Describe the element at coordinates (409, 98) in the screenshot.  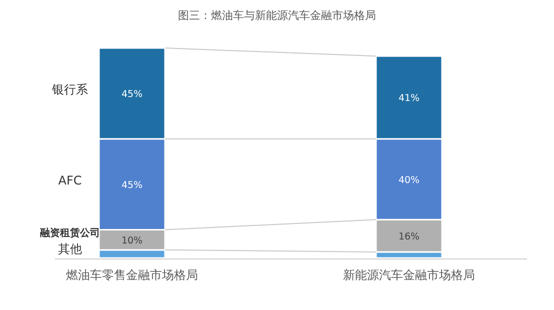
I see `data-label: 41%` at that location.